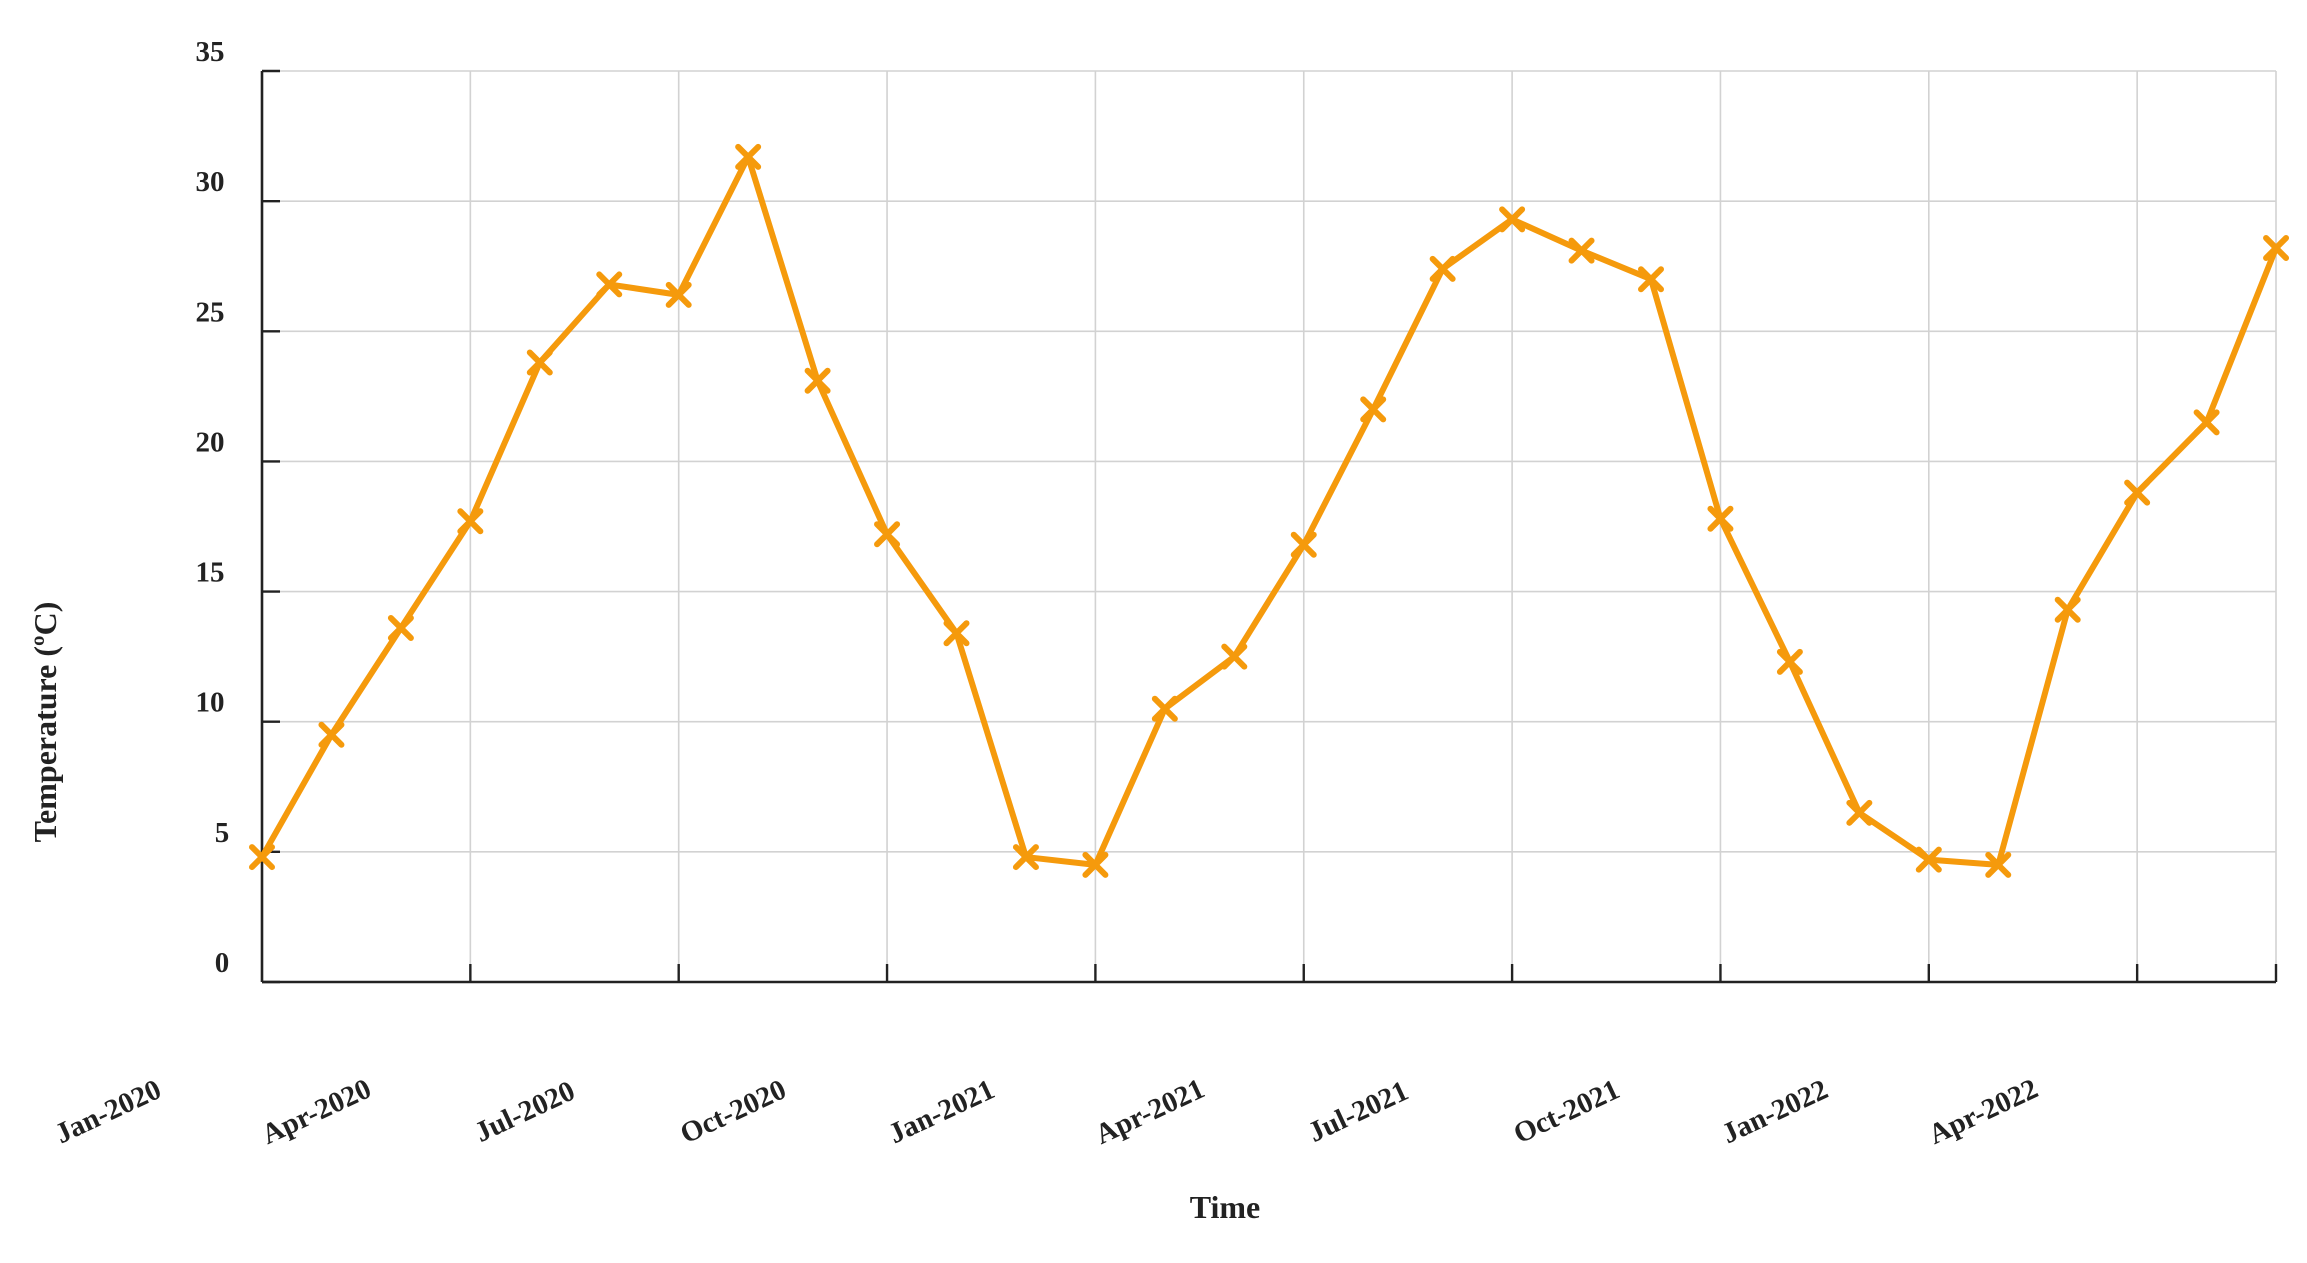  Describe the element at coordinates (108, 1112) in the screenshot. I see `x-tick-label: Jan-2020` at that location.